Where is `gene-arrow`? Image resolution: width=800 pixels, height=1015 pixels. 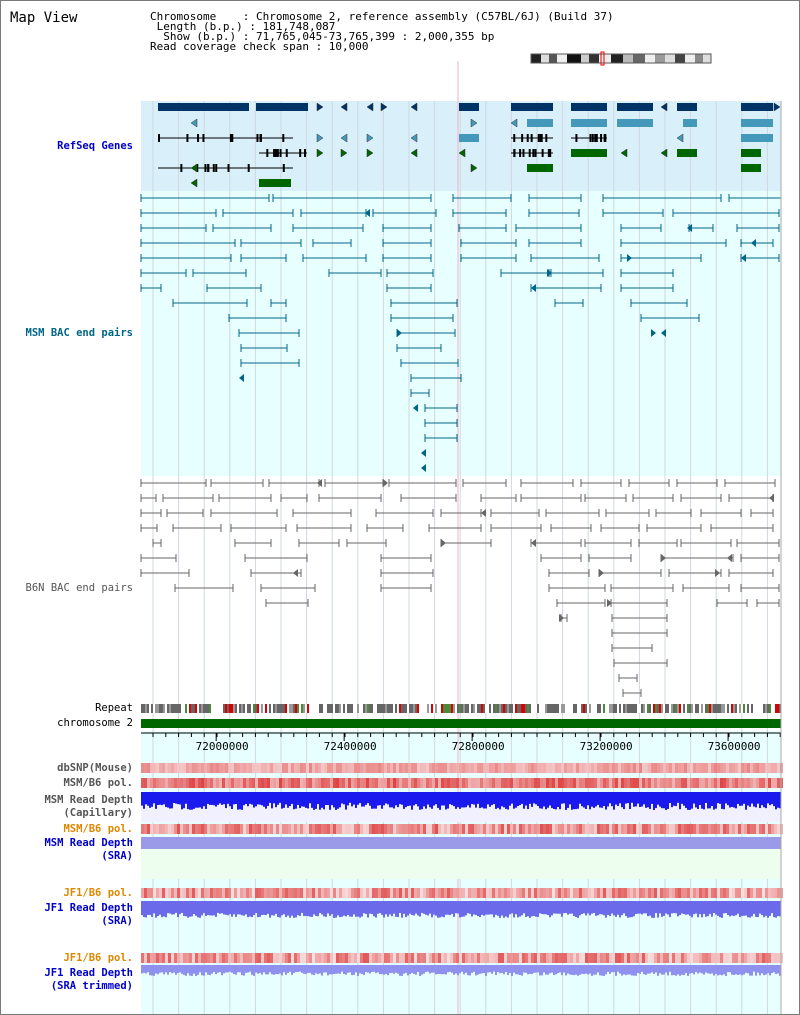
gene-arrow is located at coordinates (194, 183).